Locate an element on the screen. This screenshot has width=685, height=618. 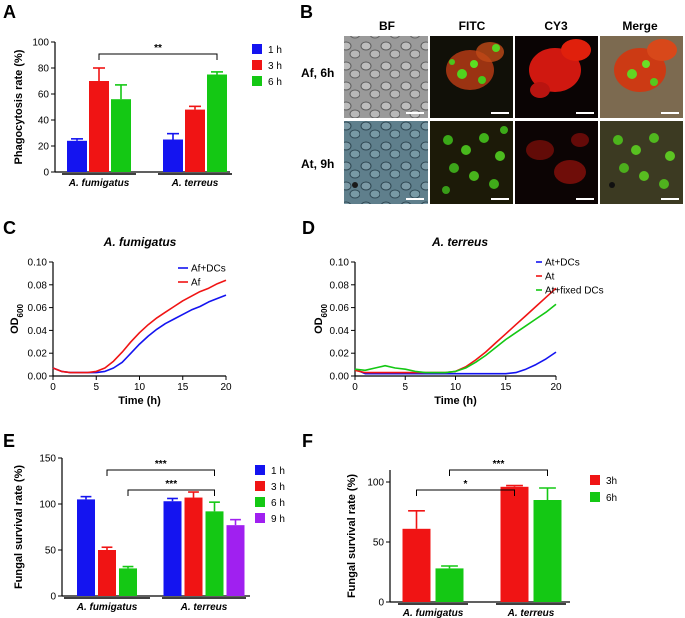
y-tick-label: 0.06 is located at coordinates (38, 308).